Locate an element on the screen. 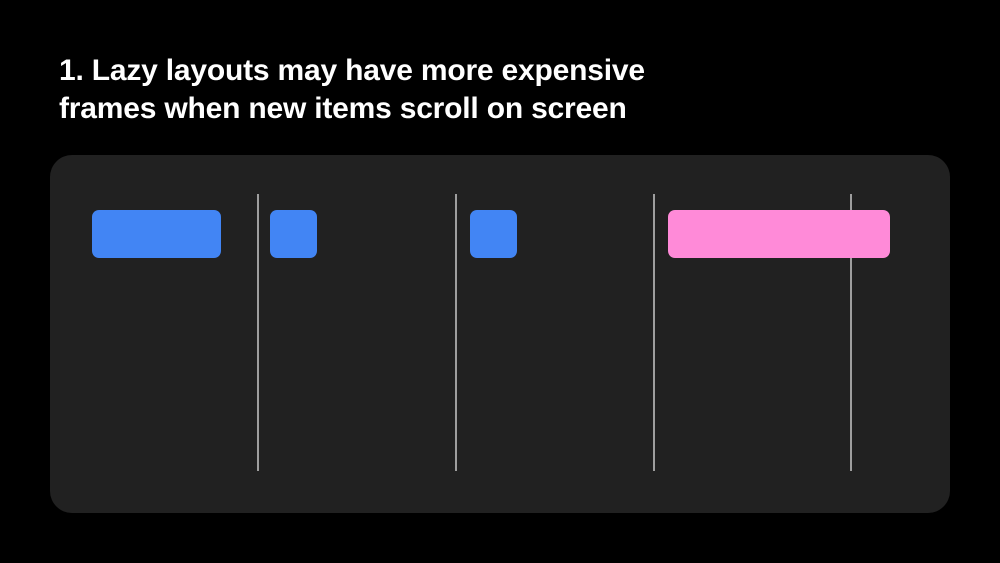 Image resolution: width=1000 pixels, height=563 pixels. title-line-1: 1. Lazy layouts may have more expensive is located at coordinates (352, 70).